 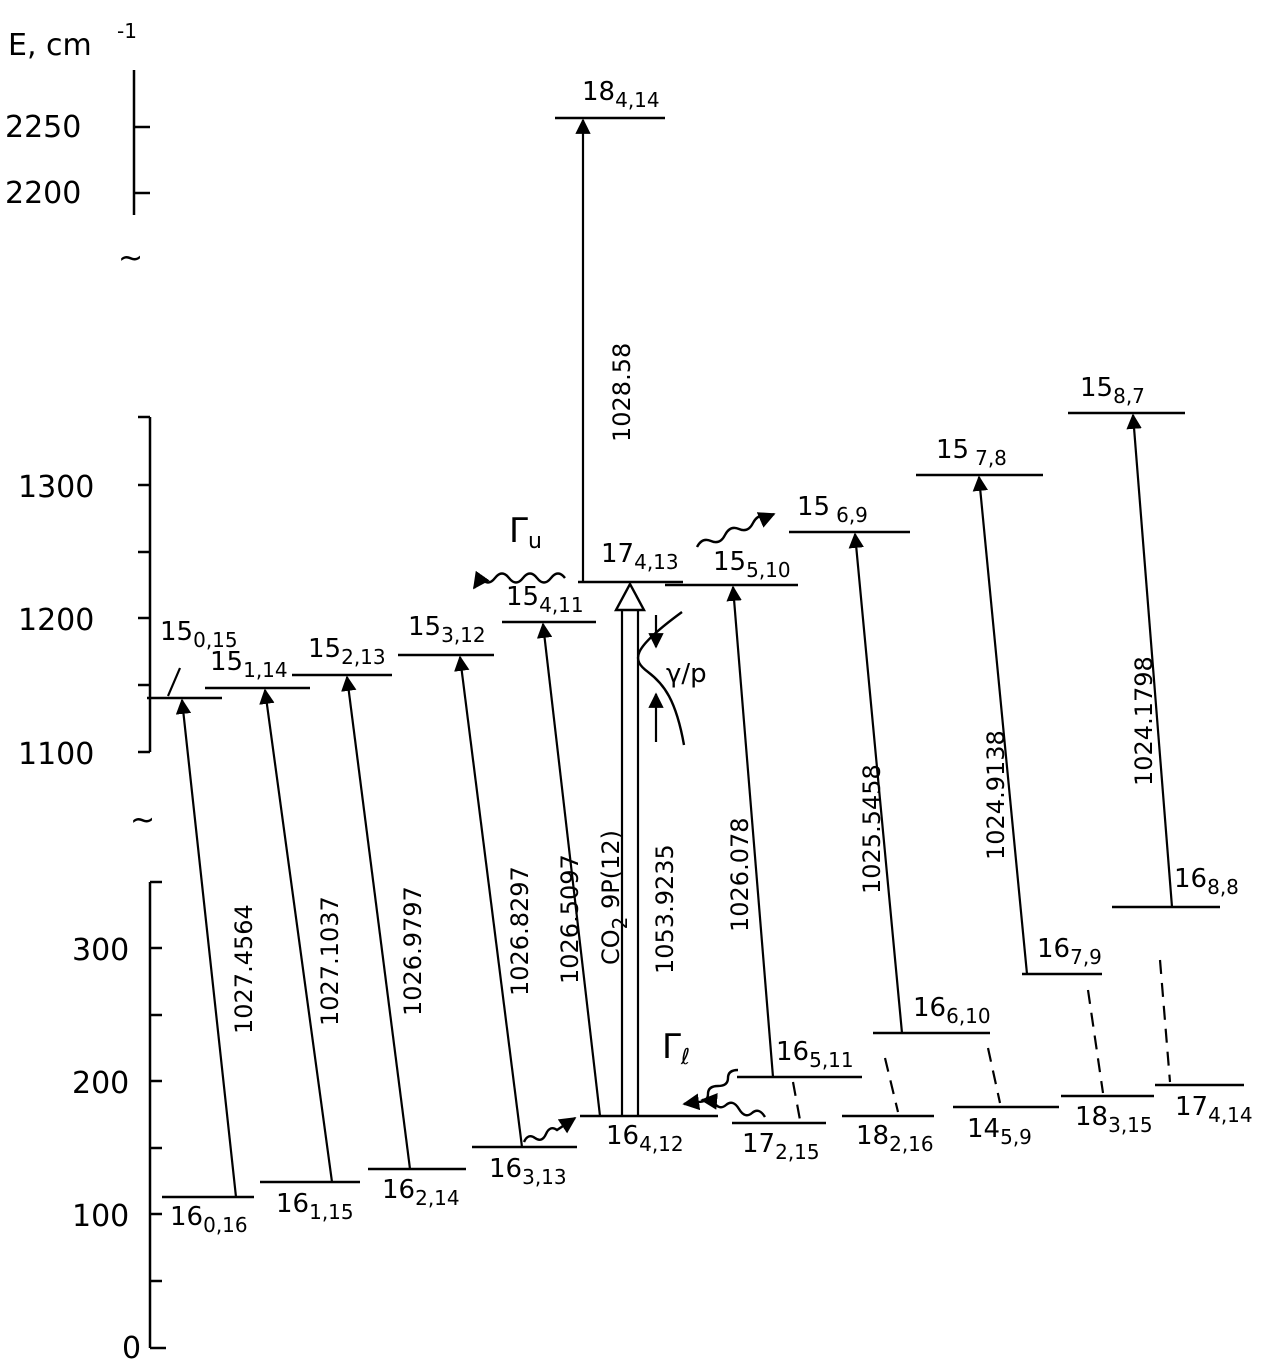 I want to click on level-label-17-4-14: 174,14, so click(x=1214, y=1109).